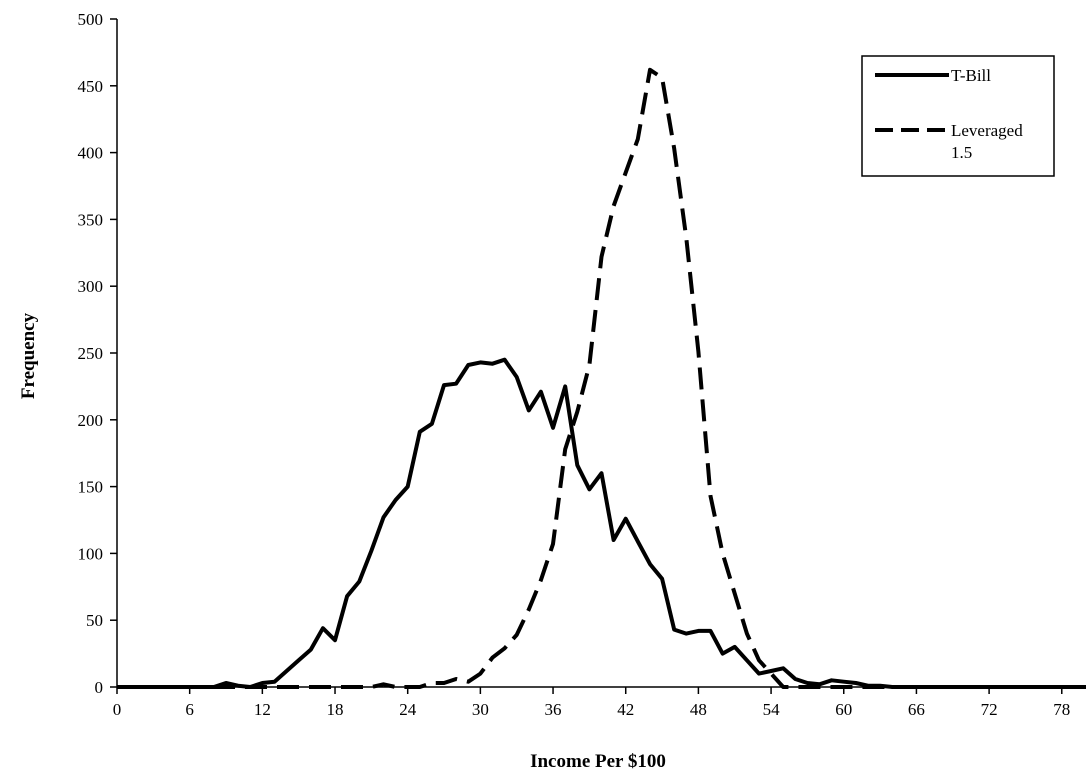  What do you see at coordinates (91, 286) in the screenshot?
I see `y-tick-label: 300` at bounding box center [91, 286].